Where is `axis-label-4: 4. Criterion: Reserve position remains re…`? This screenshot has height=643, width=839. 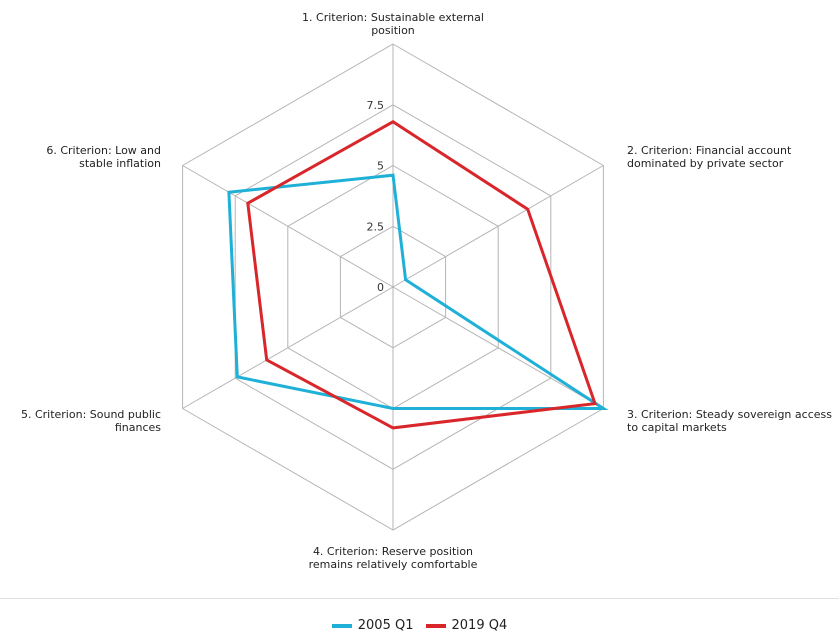 axis-label-4: 4. Criterion: Reserve position remains re… is located at coordinates (393, 558).